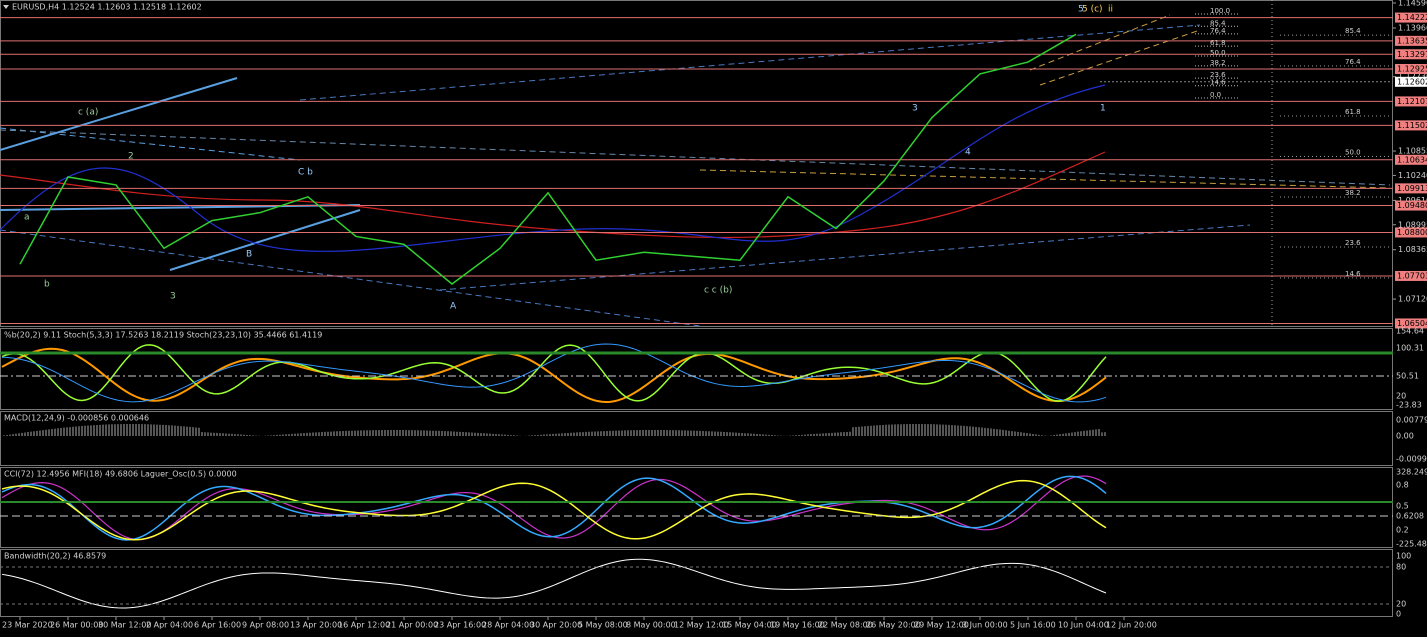 Image resolution: width=1427 pixels, height=637 pixels. I want to click on panel-axis-label: 0.00, so click(1405, 436).